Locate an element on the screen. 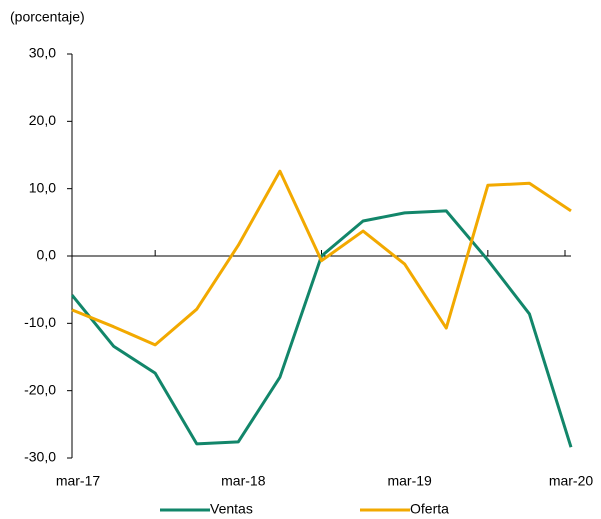  y-tick-label: -30,0 is located at coordinates (40, 457).